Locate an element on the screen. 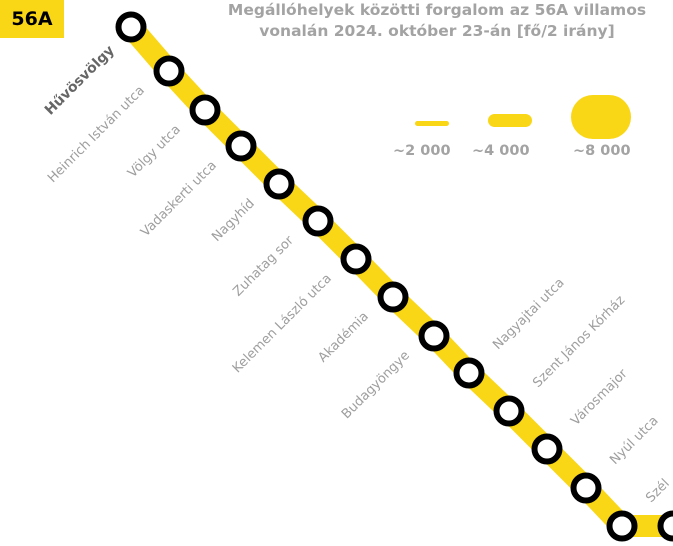 The width and height of the screenshot is (673, 546). stop-label: Városmajor is located at coordinates (599, 397).